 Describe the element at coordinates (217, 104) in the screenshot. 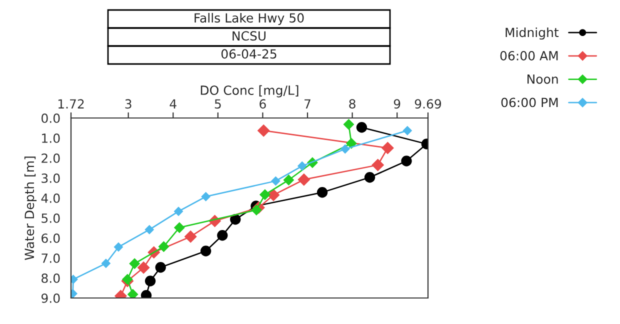

I see `x-tick-label: 5` at that location.